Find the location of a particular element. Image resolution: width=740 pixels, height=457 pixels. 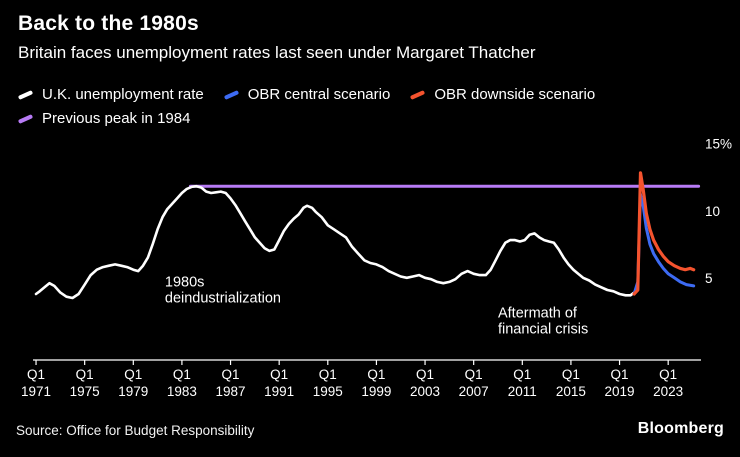

chart-annotation: Aftermath of financial crisis is located at coordinates (543, 322).